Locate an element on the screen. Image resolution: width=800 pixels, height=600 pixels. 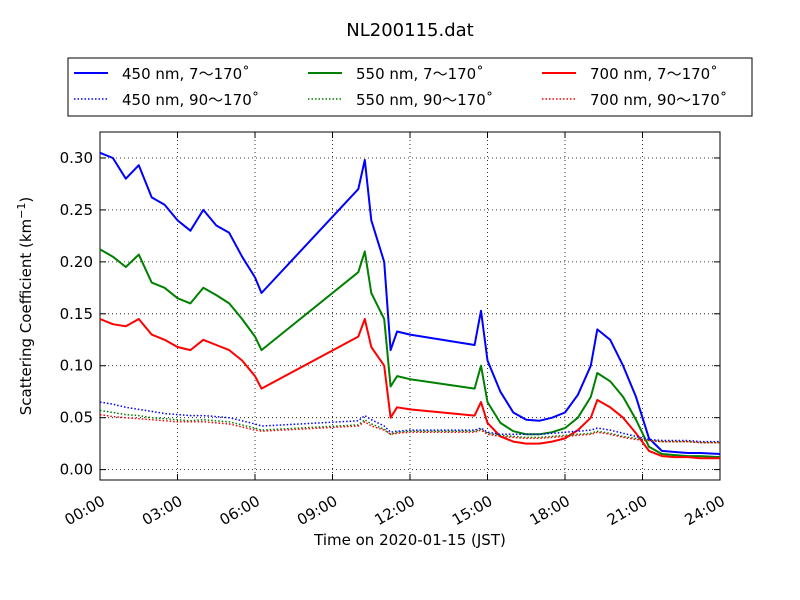
x-tick-label: 21:00 is located at coordinates (627, 510).